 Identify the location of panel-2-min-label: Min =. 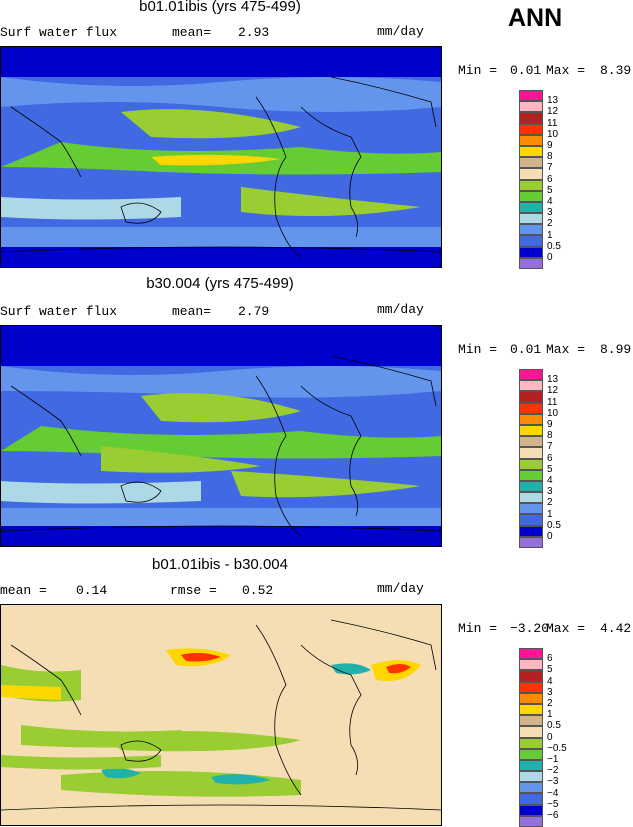
(478, 349).